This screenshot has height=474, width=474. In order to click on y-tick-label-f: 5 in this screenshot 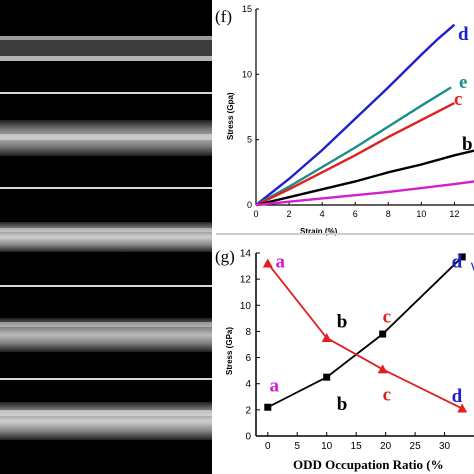, I will do `click(249, 140)`.